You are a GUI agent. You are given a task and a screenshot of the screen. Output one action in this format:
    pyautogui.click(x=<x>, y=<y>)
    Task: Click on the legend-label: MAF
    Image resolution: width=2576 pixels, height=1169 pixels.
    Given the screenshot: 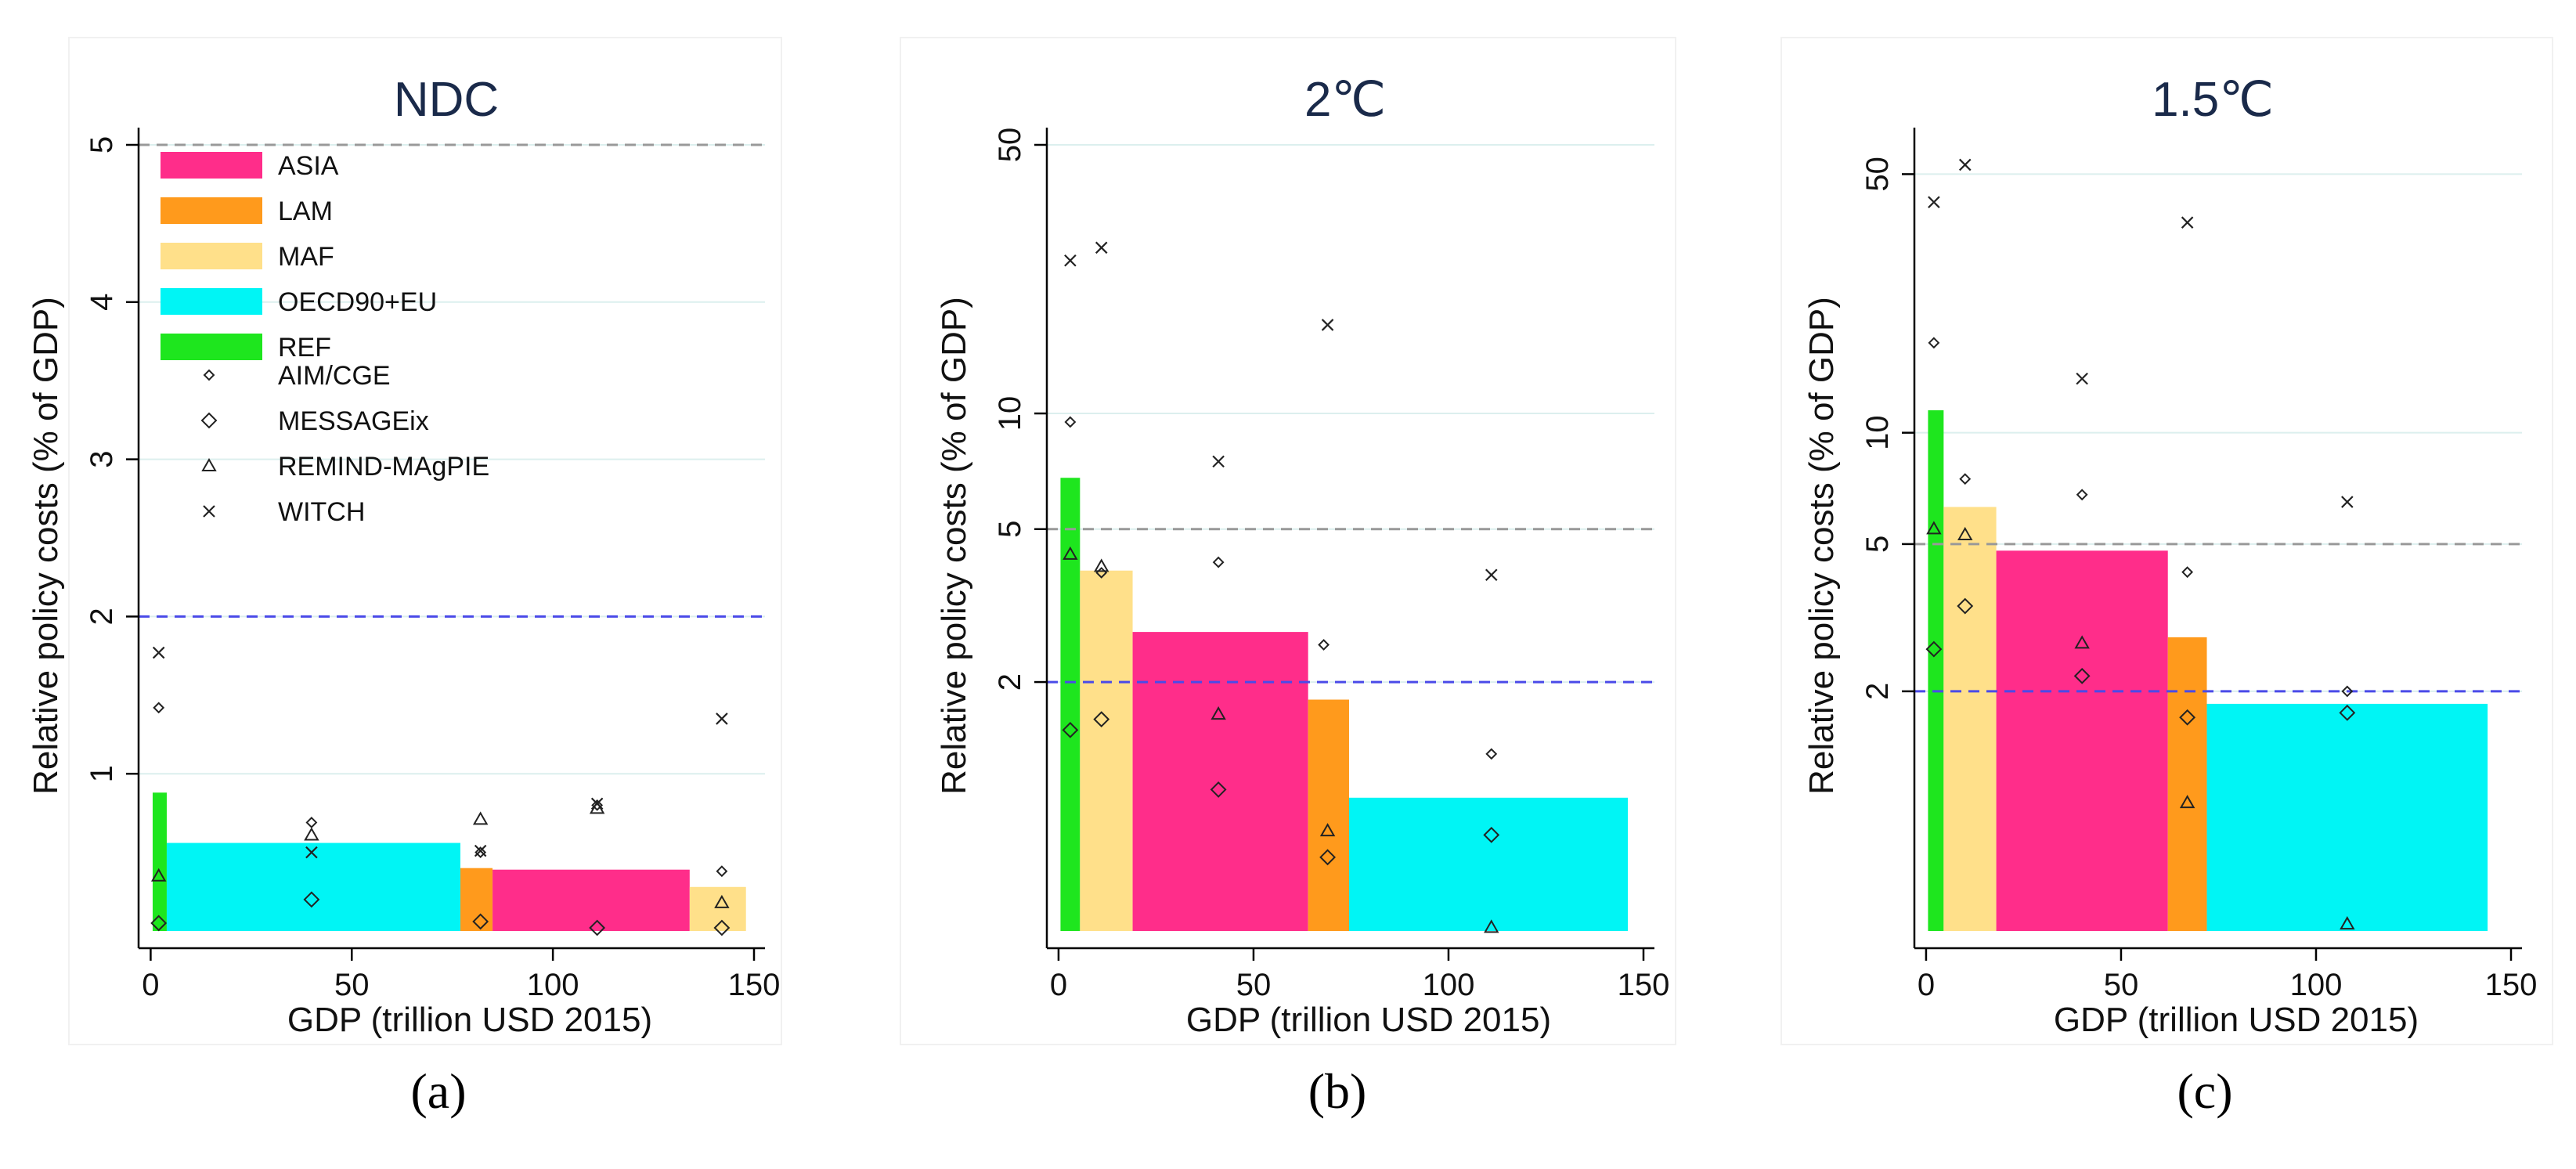 What is the action you would take?
    pyautogui.click(x=306, y=257)
    